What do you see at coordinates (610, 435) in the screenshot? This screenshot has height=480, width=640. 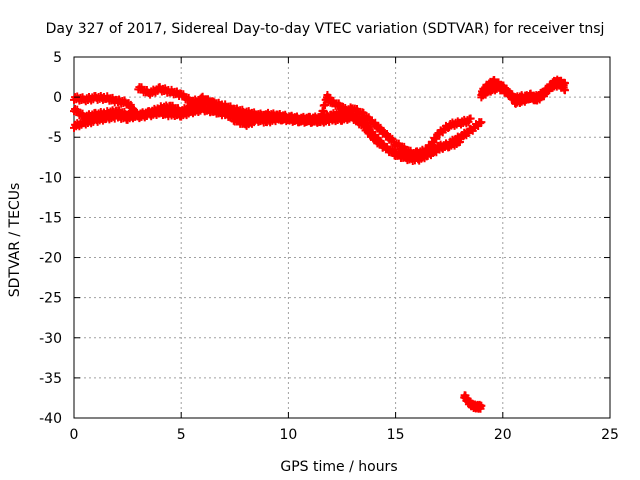 I see `x-tick-label: 25` at bounding box center [610, 435].